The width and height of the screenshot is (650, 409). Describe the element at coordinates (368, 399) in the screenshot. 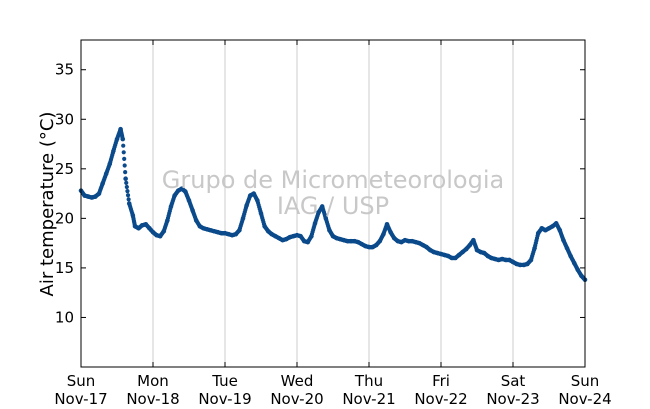

I see `x-tick-label-date: Nov-21` at that location.